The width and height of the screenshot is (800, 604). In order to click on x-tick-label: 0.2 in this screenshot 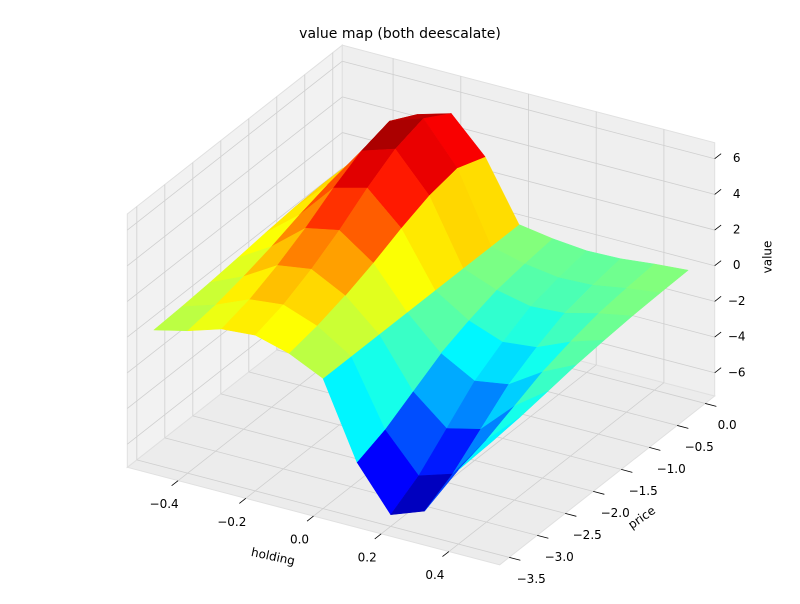, I will do `click(367, 557)`.